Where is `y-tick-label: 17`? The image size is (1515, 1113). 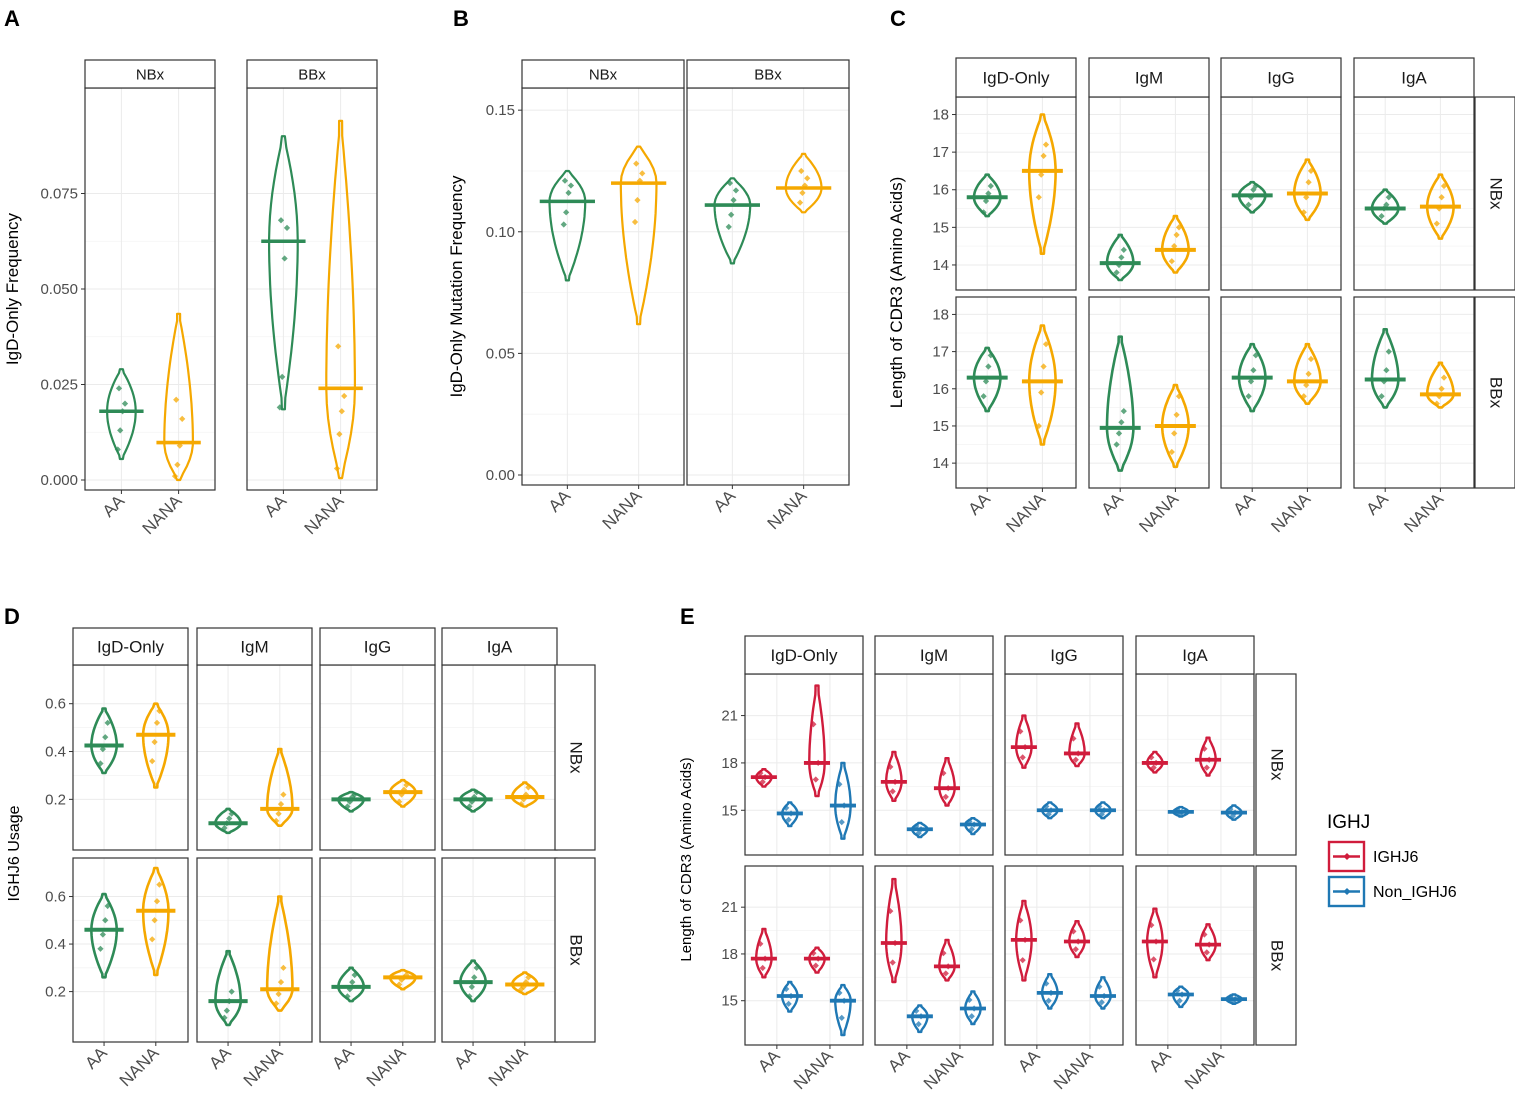 y-tick-label: 17 is located at coordinates (940, 152).